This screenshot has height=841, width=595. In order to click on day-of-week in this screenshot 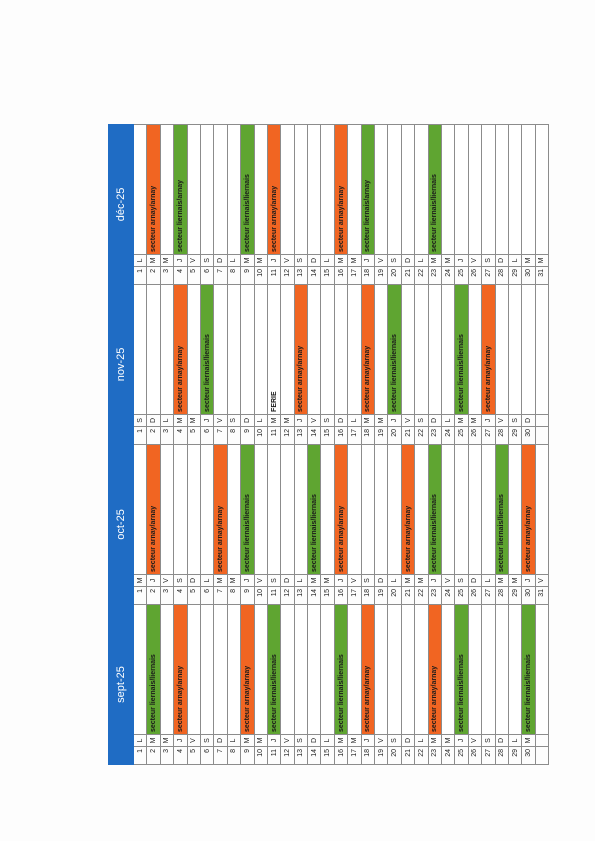, I will do `click(542, 740)`.